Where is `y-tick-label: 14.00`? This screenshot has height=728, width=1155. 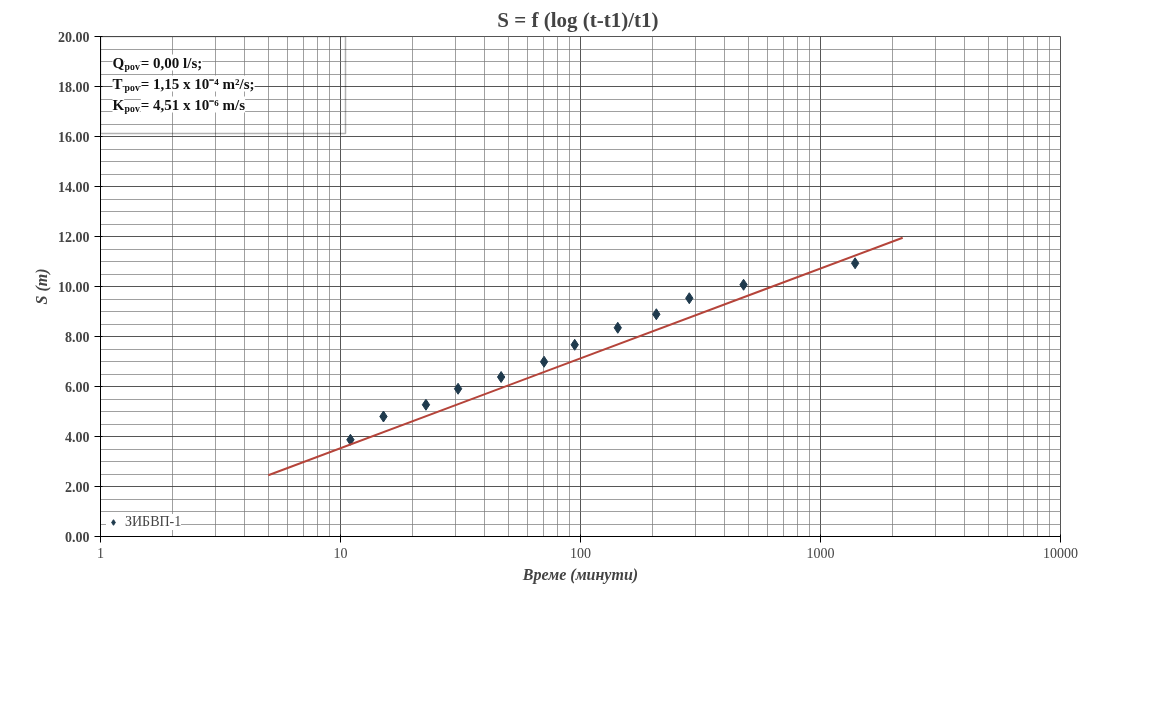
y-tick-label: 14.00 is located at coordinates (74, 187).